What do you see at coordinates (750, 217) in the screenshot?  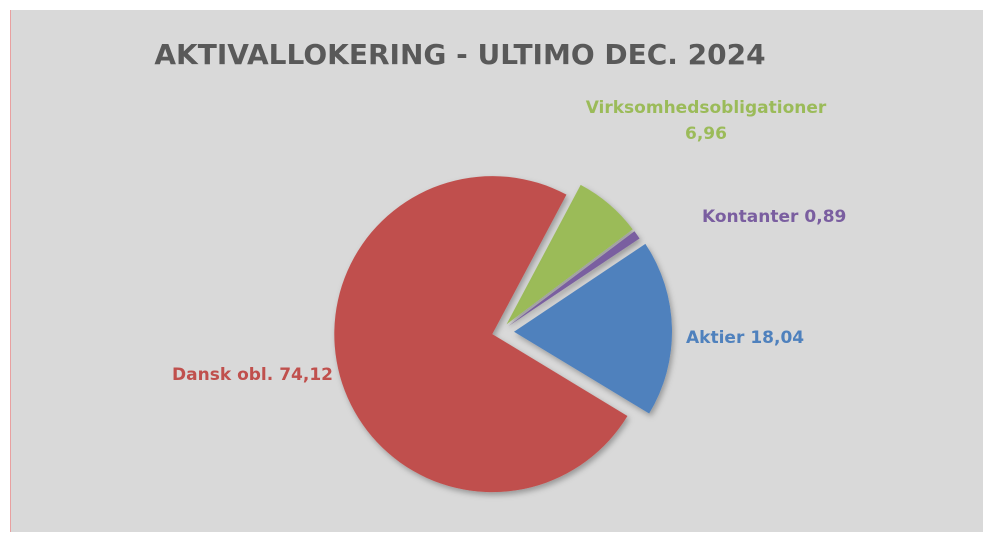 I see `category-label: Kontanter` at bounding box center [750, 217].